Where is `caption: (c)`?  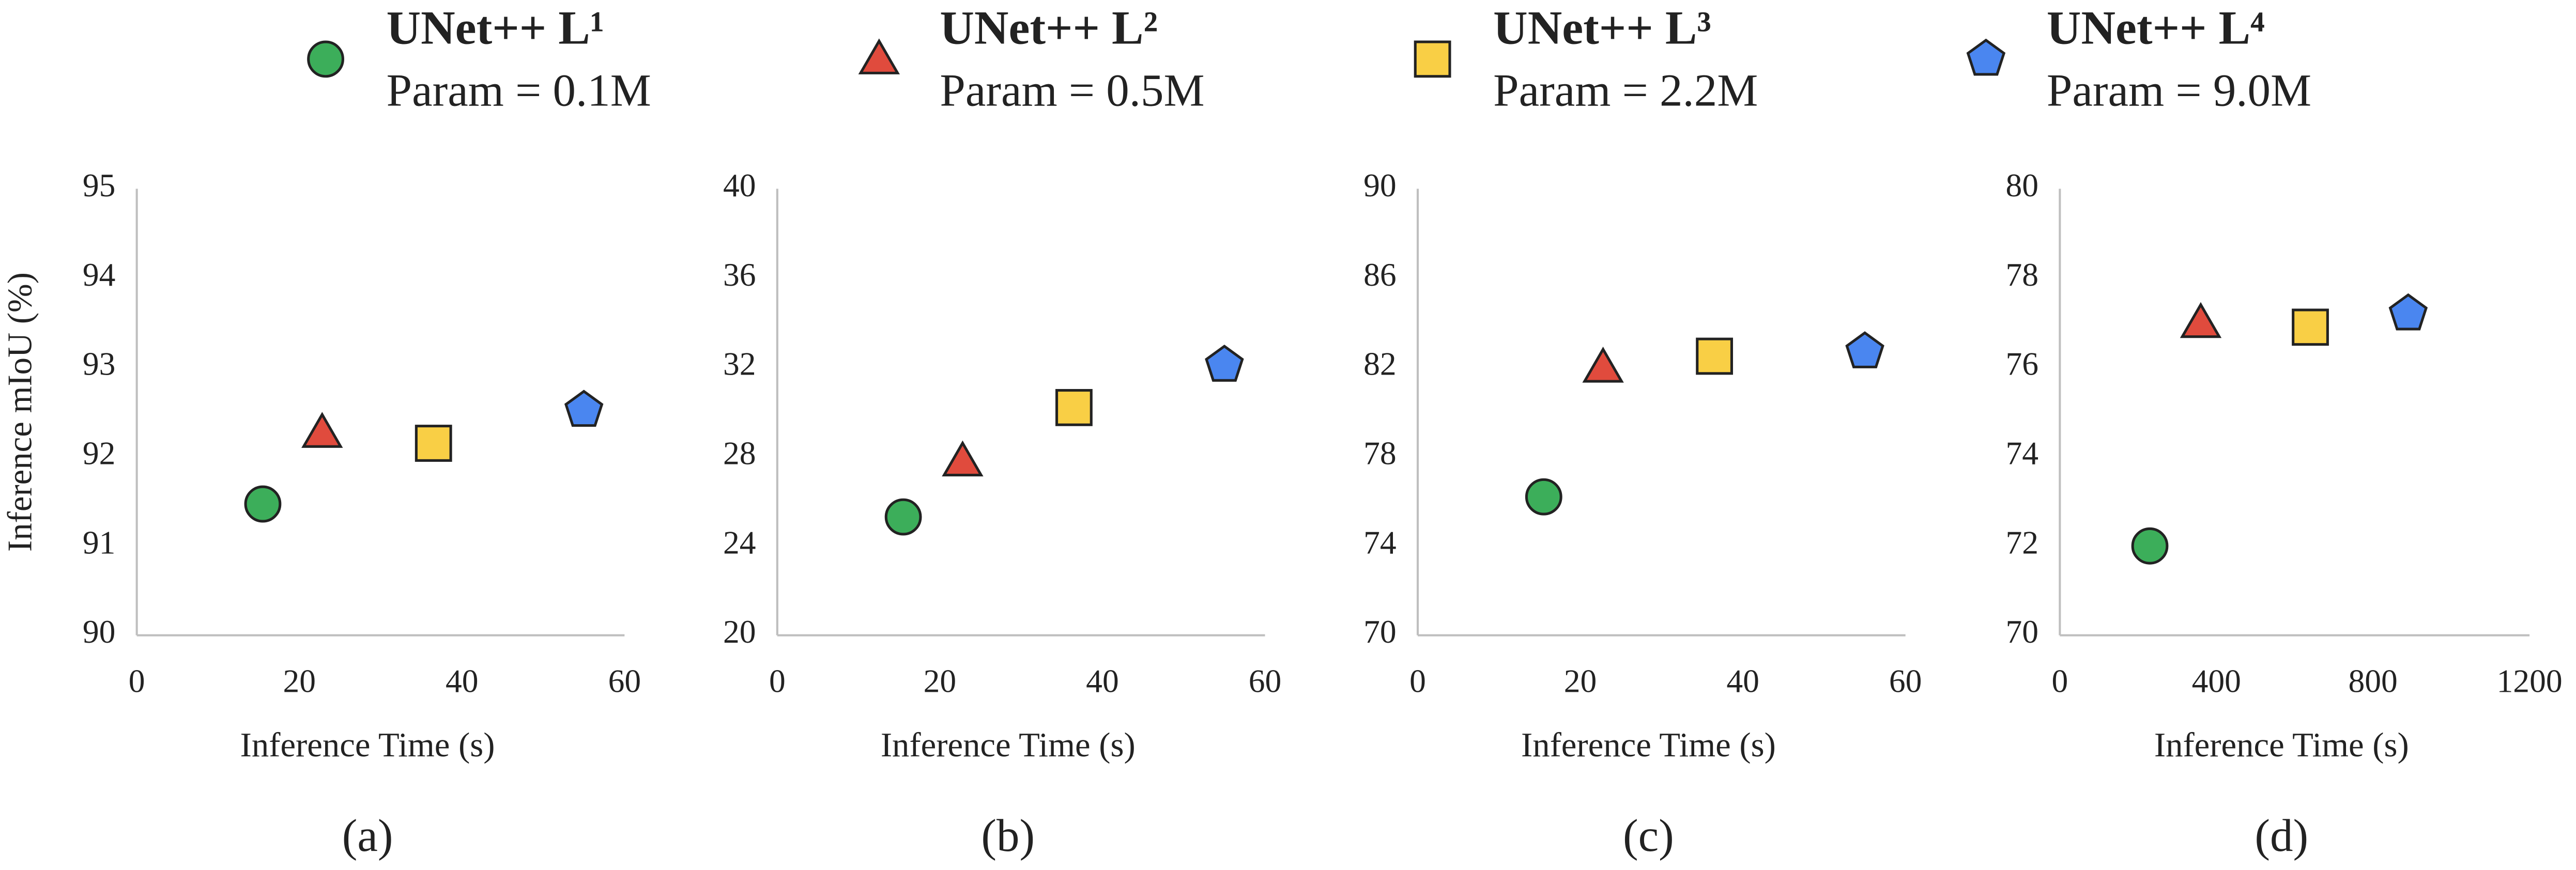 caption: (c) is located at coordinates (1648, 836).